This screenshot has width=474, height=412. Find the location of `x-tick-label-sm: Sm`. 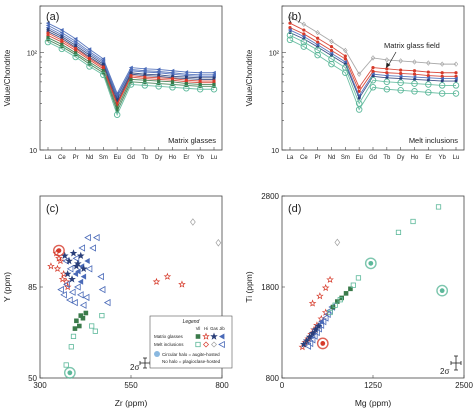

x-tick-label-sm: Sm is located at coordinates (103, 158).